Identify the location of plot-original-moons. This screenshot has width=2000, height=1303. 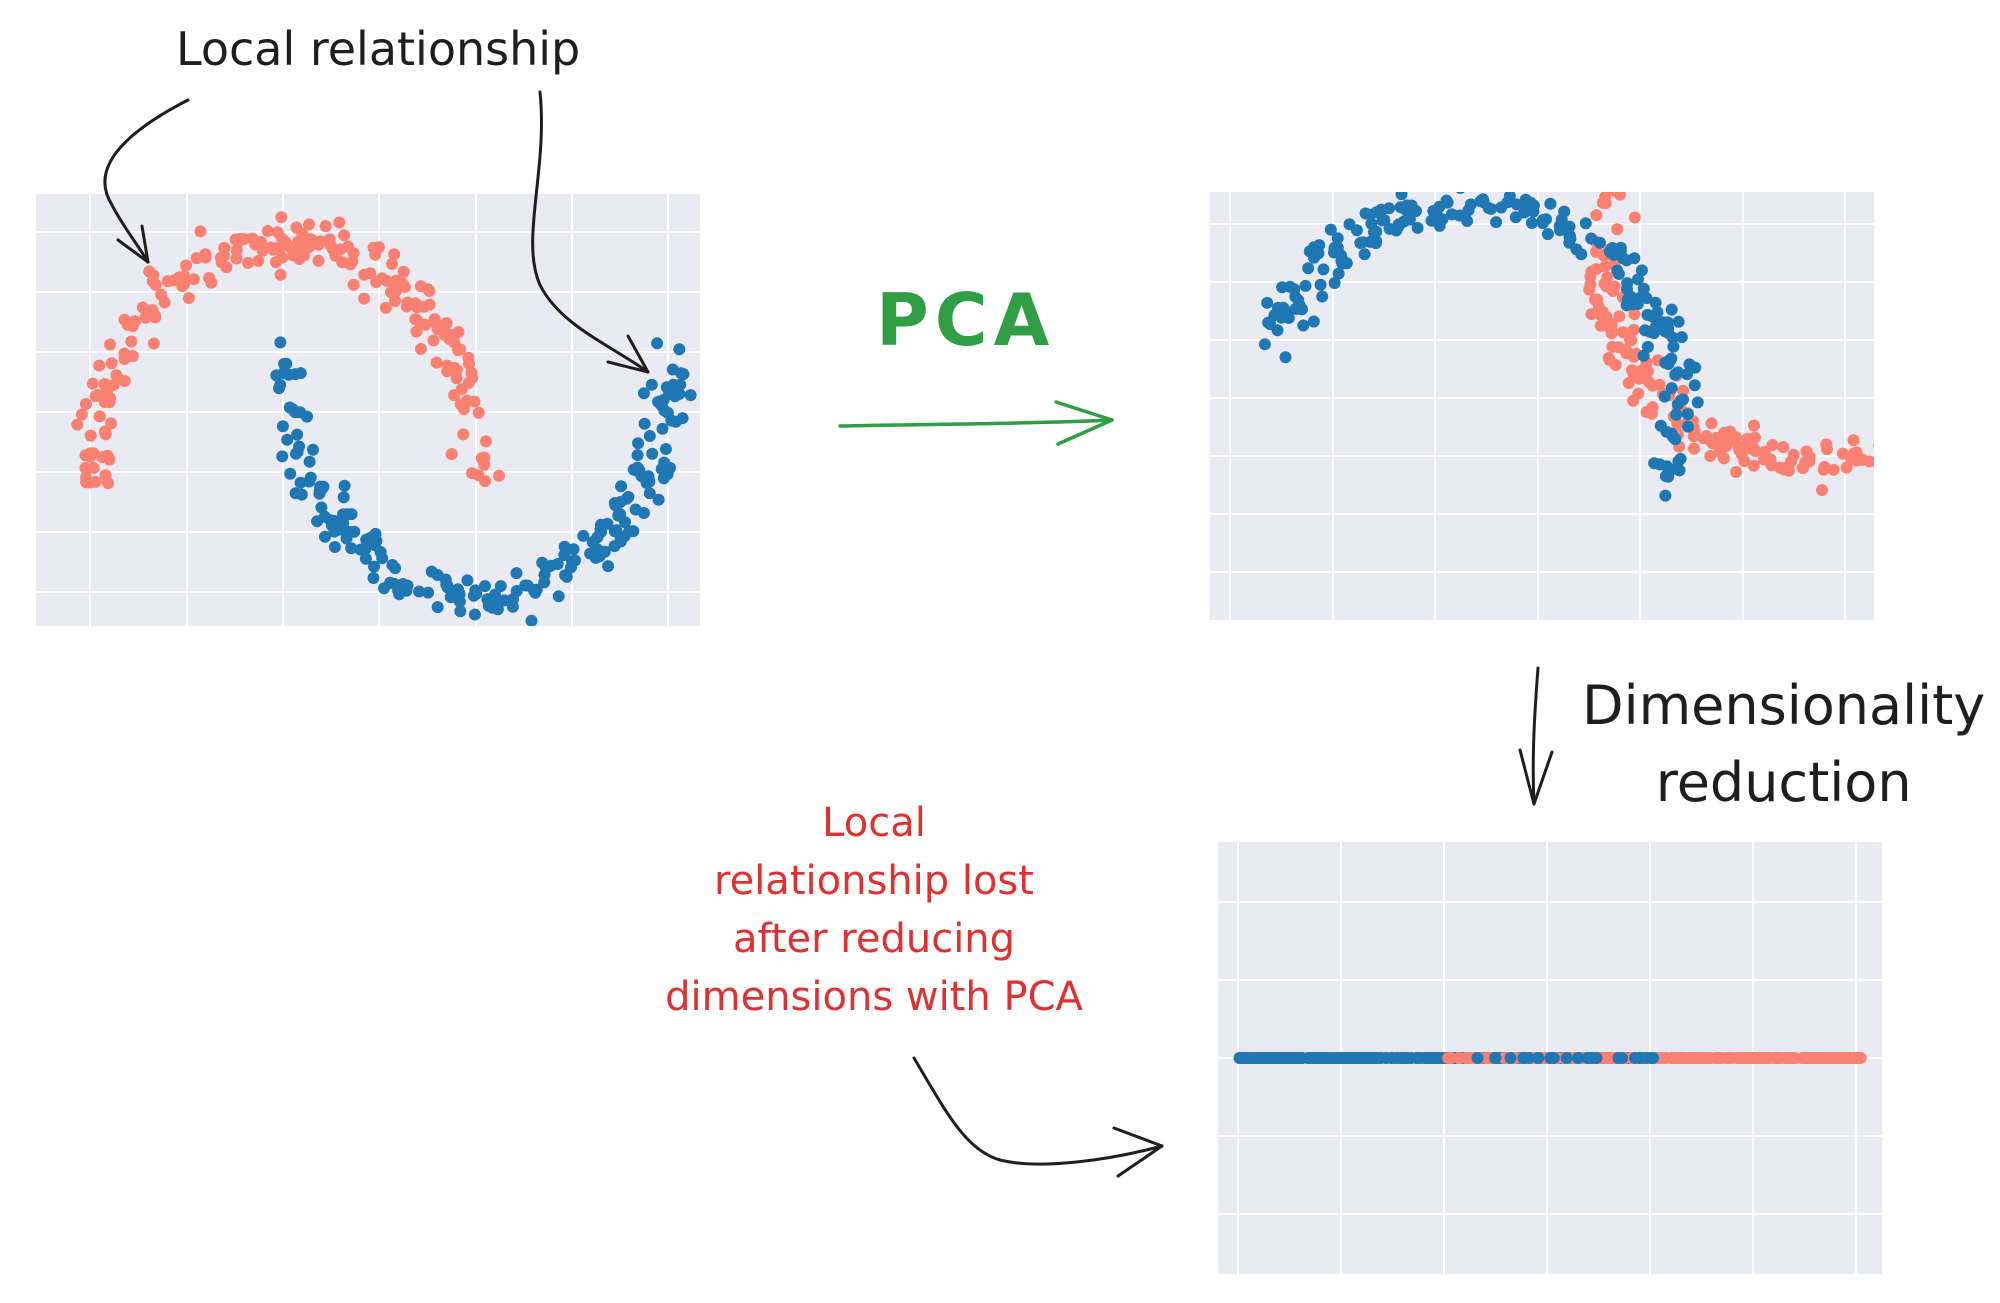
(368, 410).